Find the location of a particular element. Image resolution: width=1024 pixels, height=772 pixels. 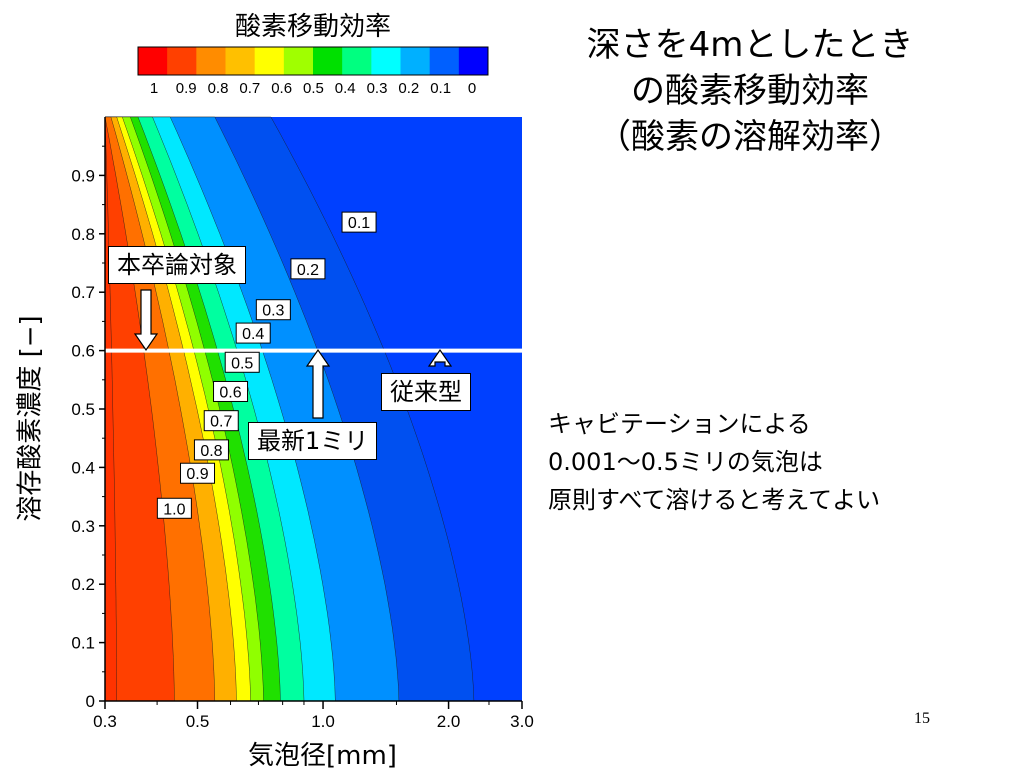

contour-label: 0.8 is located at coordinates (211, 451).